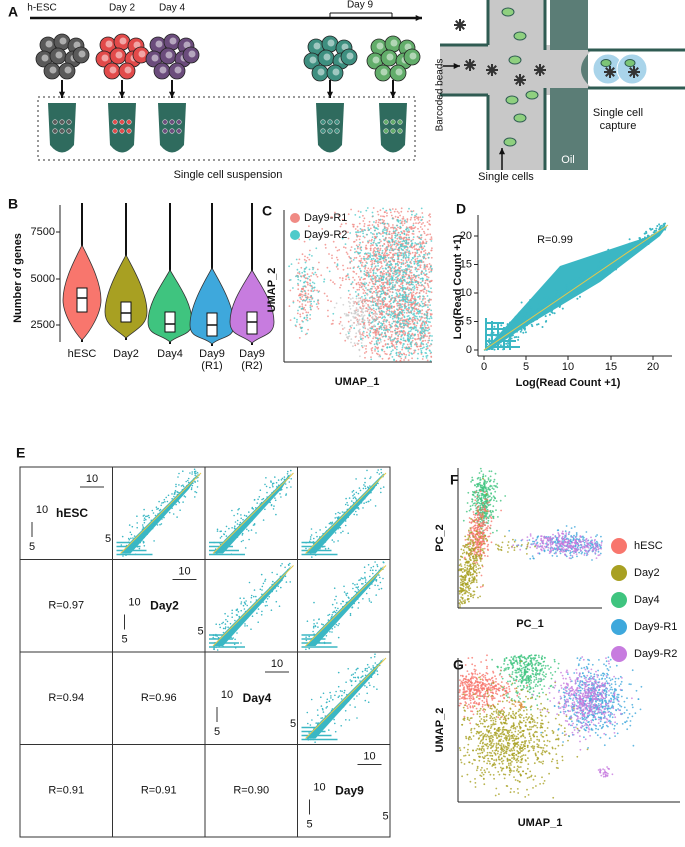  Describe the element at coordinates (122, 8) in the screenshot. I see `stage-label: Day 2` at that location.